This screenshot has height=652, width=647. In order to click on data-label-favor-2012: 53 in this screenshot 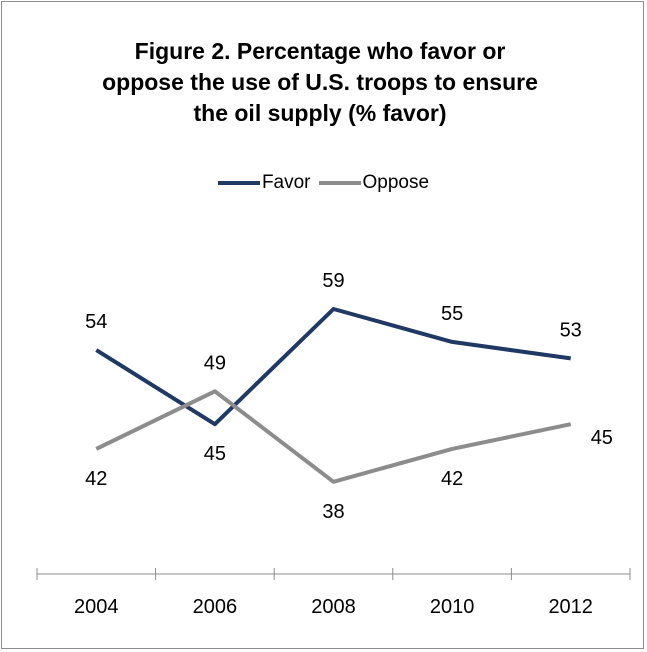, I will do `click(571, 330)`.